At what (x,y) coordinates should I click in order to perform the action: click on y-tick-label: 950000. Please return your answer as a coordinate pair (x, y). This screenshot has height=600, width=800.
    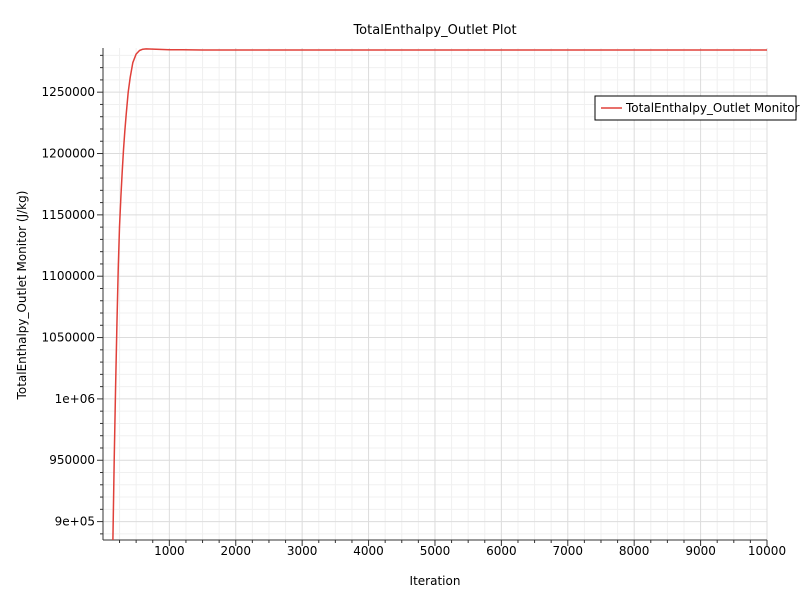
    Looking at the image, I should click on (72, 460).